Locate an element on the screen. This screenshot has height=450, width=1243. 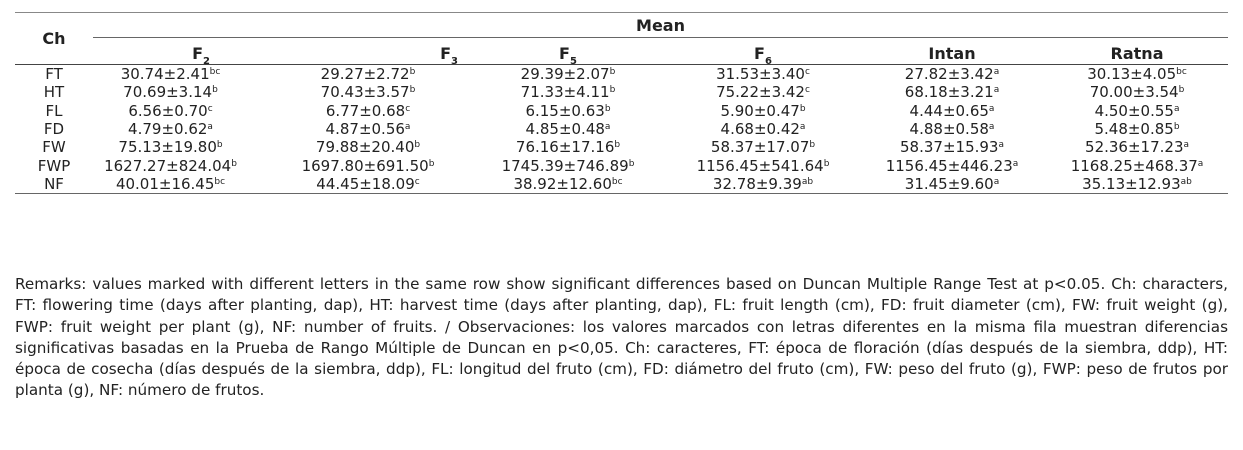
cell-value: 40.01±16.45 is located at coordinates (165, 183).